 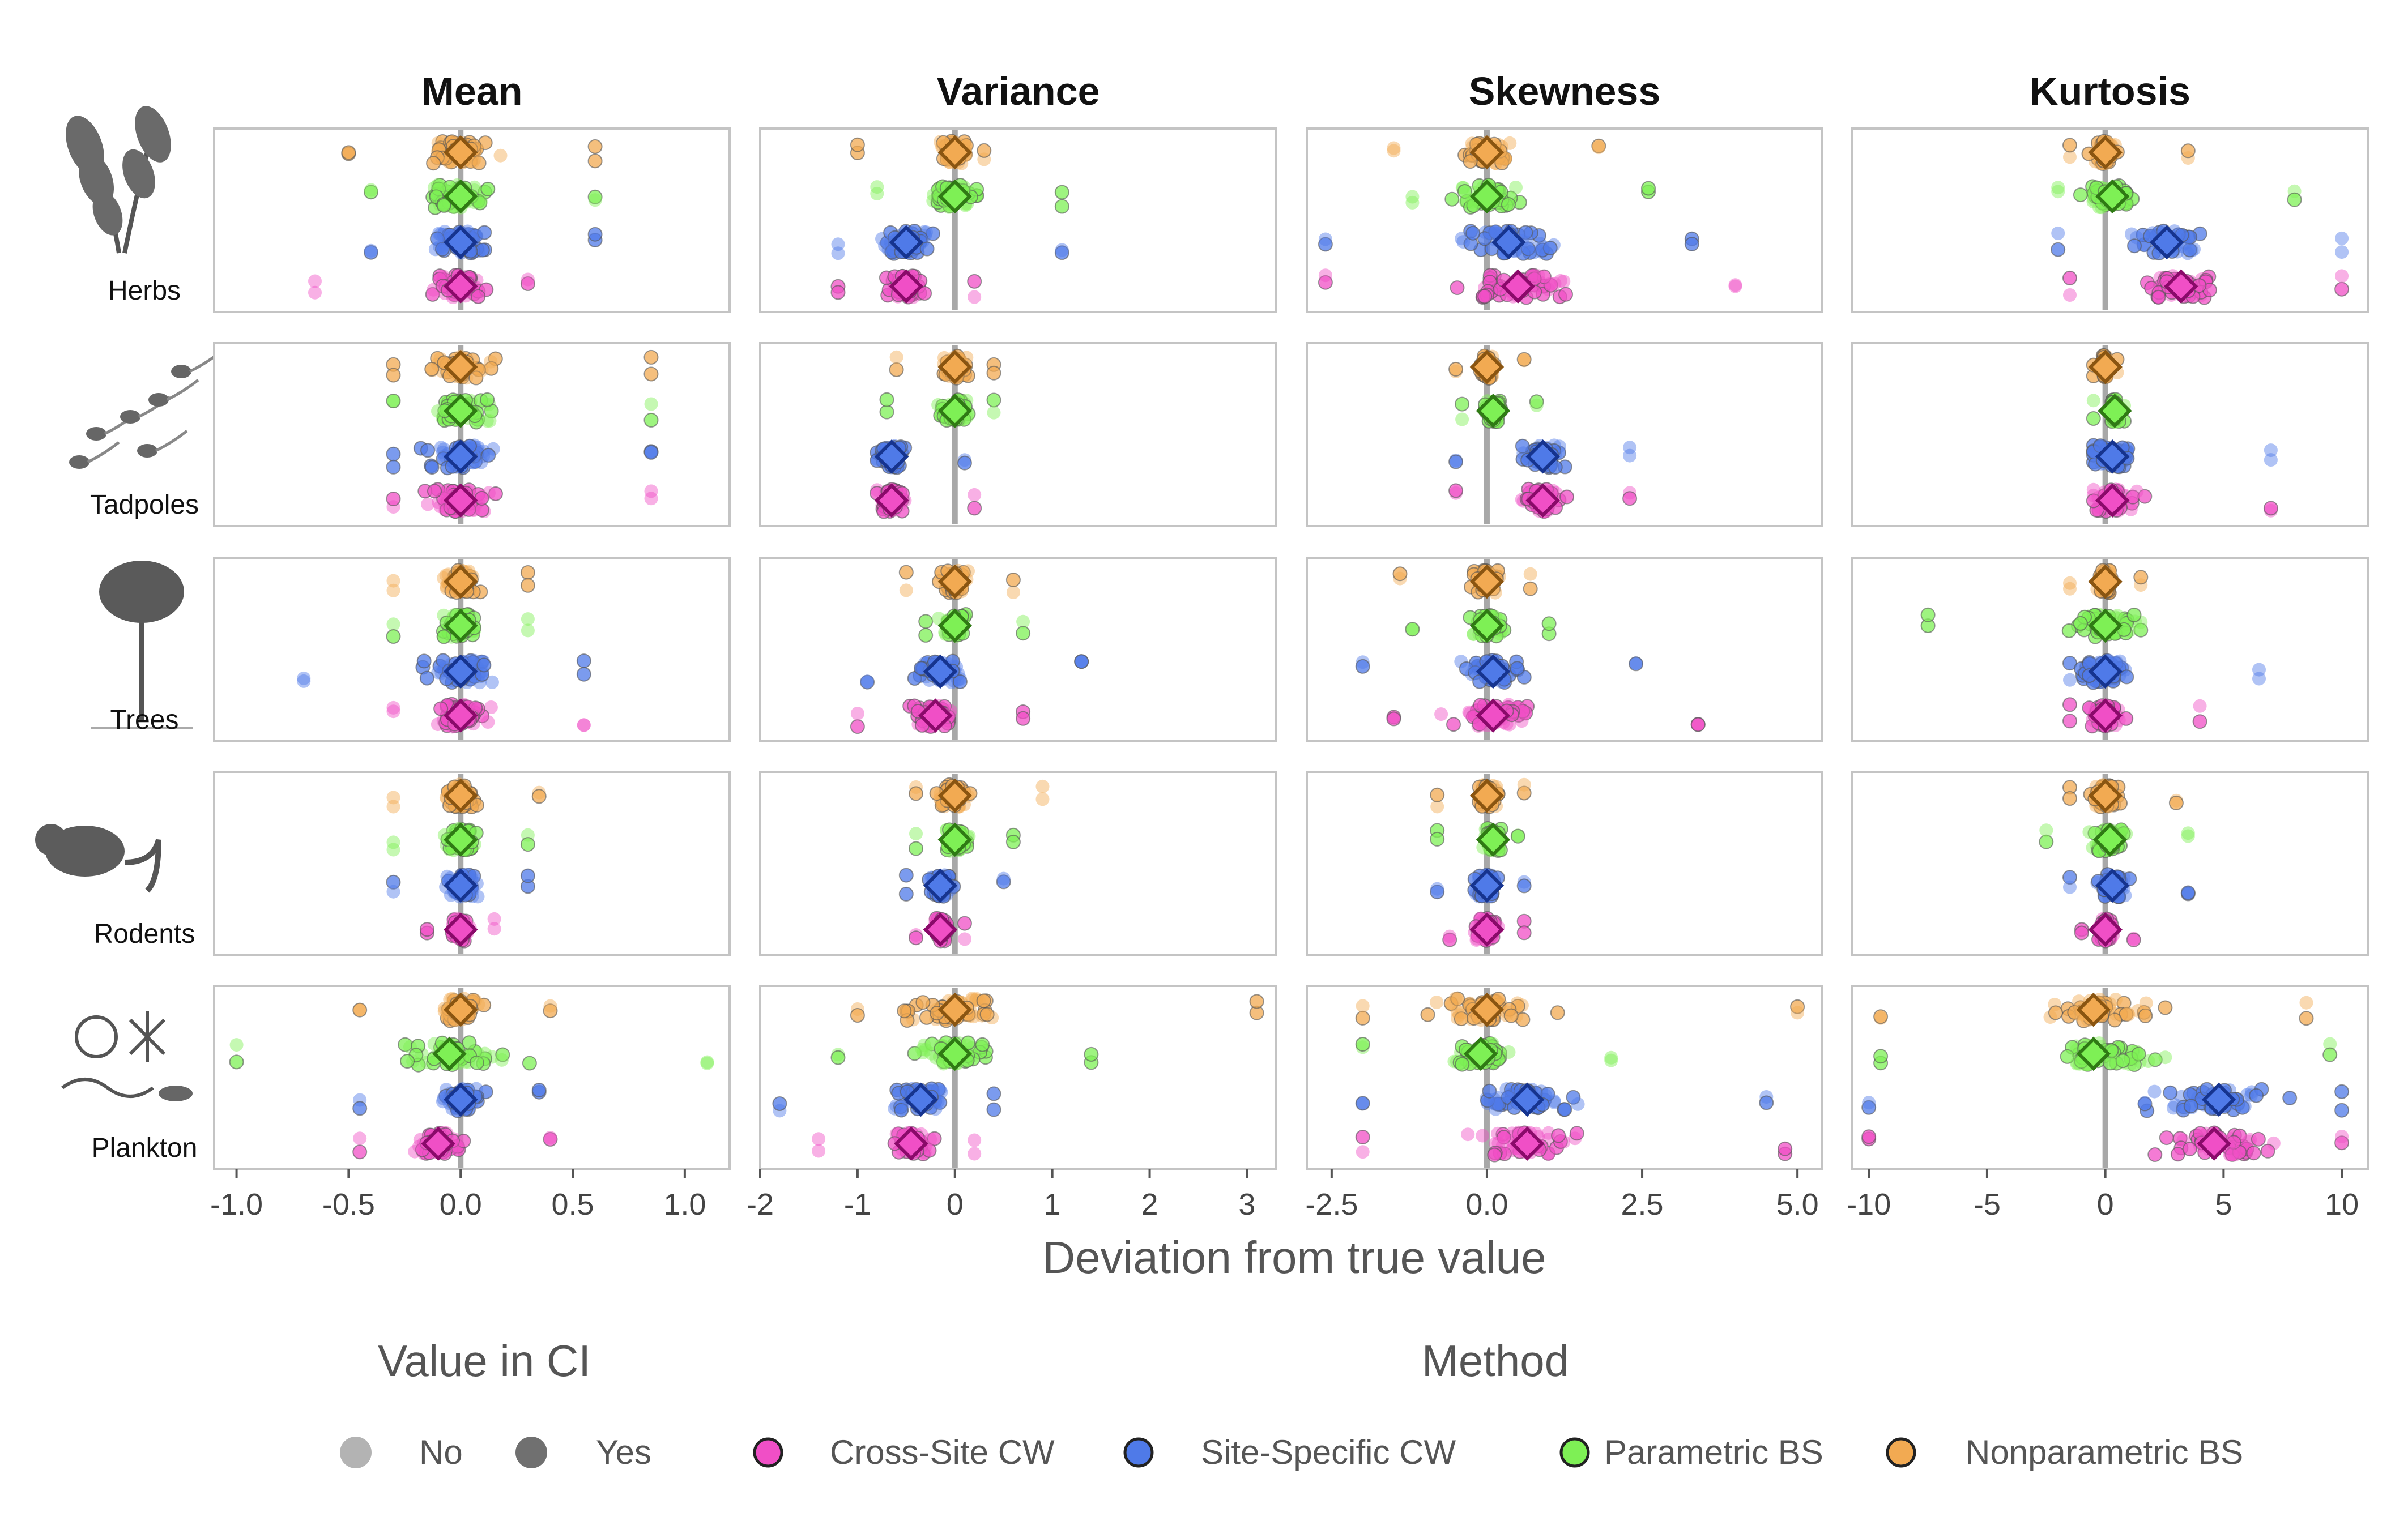 I want to click on legend-key-yes, so click(x=531, y=1452).